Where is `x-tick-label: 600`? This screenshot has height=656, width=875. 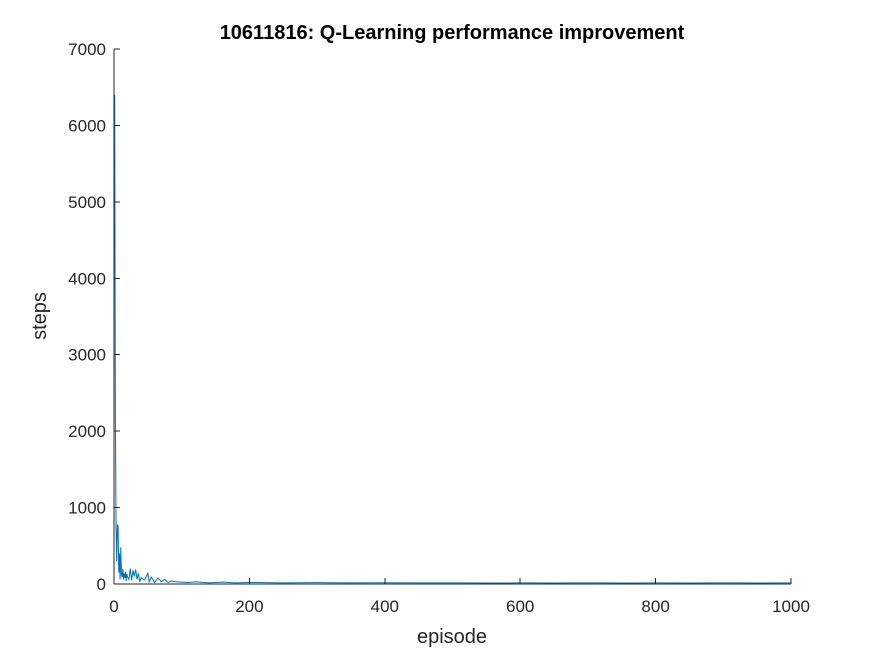
x-tick-label: 600 is located at coordinates (520, 606).